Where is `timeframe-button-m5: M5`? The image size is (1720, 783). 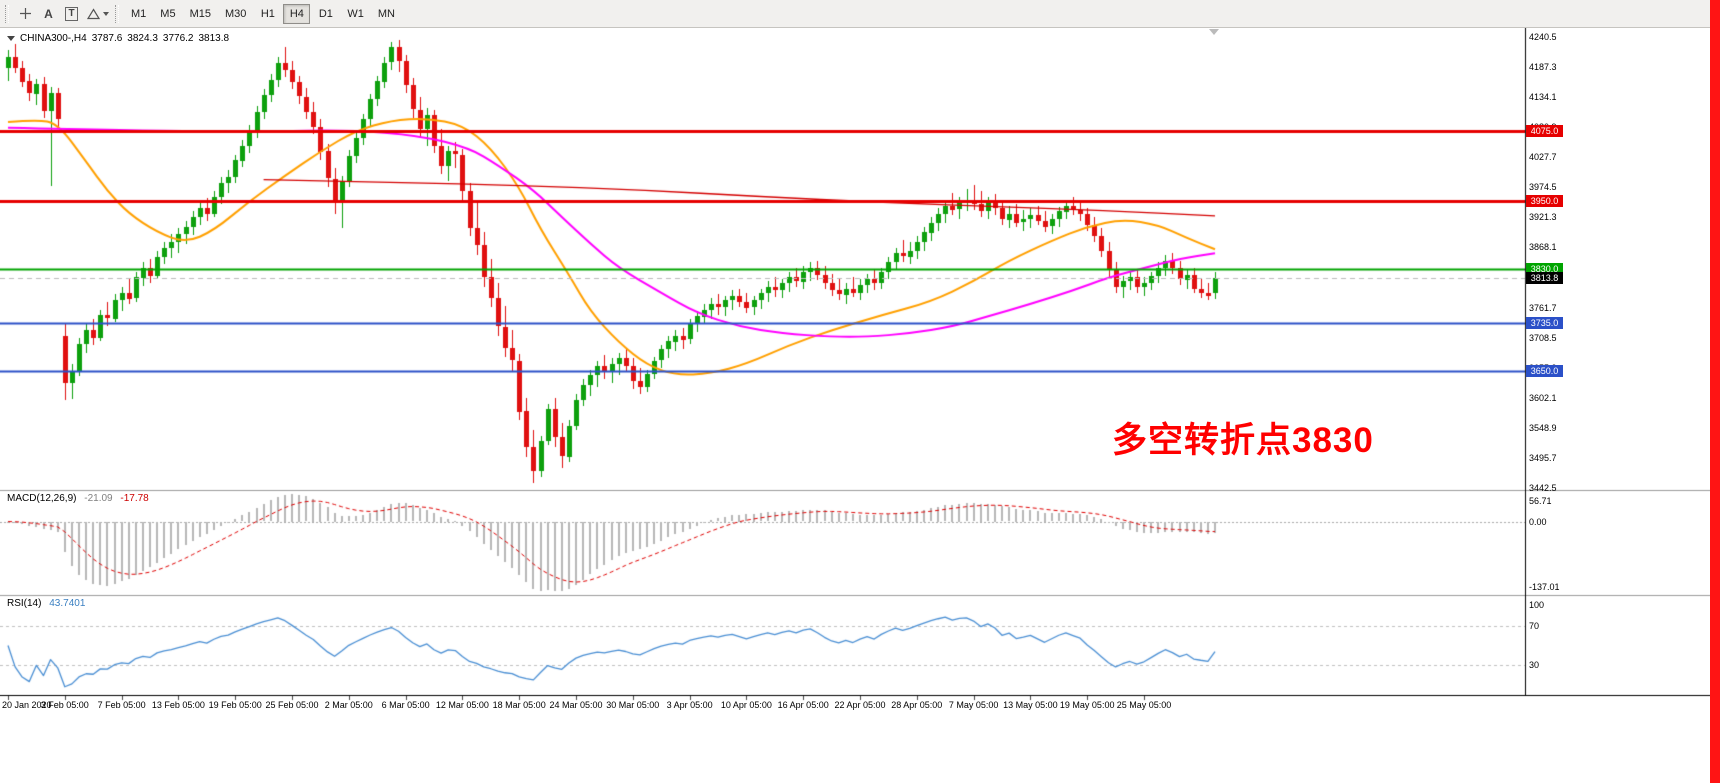 timeframe-button-m5: M5 is located at coordinates (167, 14).